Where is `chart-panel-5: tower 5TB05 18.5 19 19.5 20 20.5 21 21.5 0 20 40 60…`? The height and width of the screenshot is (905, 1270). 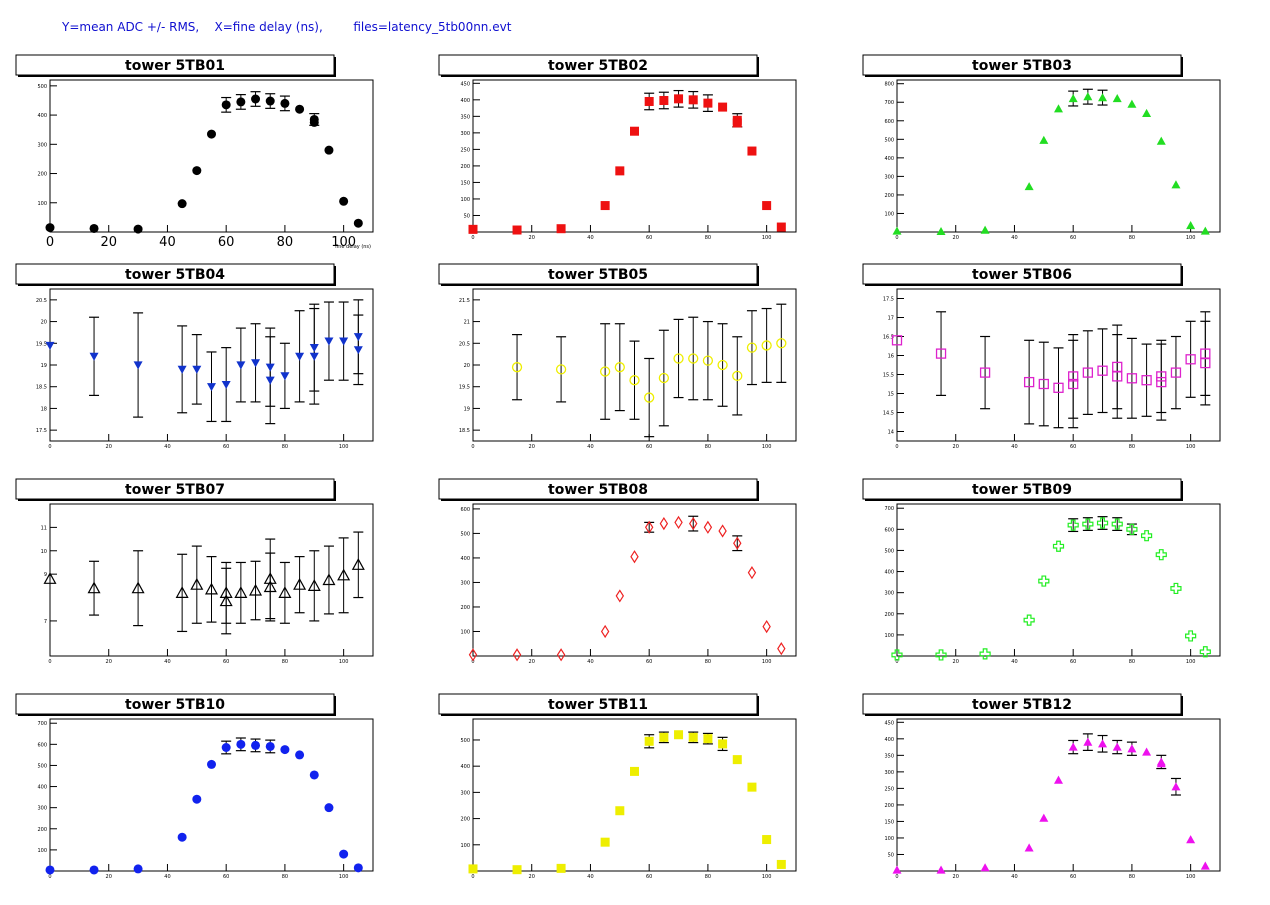
chart-panel-5: tower 5TB05 18.5 19 19.5 20 20.5 21 21.5 0 20 40 60… is located at coordinates (617, 356).